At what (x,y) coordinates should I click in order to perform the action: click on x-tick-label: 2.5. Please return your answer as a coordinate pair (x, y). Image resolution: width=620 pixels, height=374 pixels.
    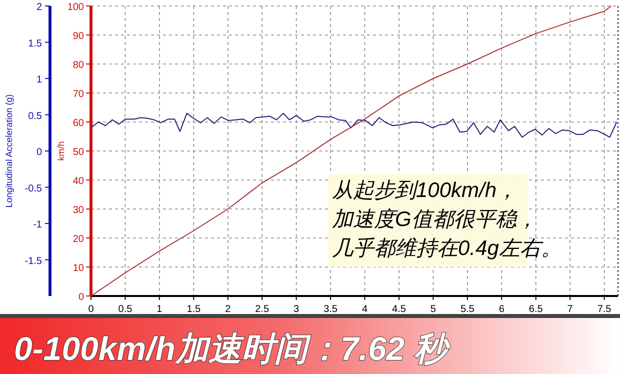
    Looking at the image, I should click on (262, 309).